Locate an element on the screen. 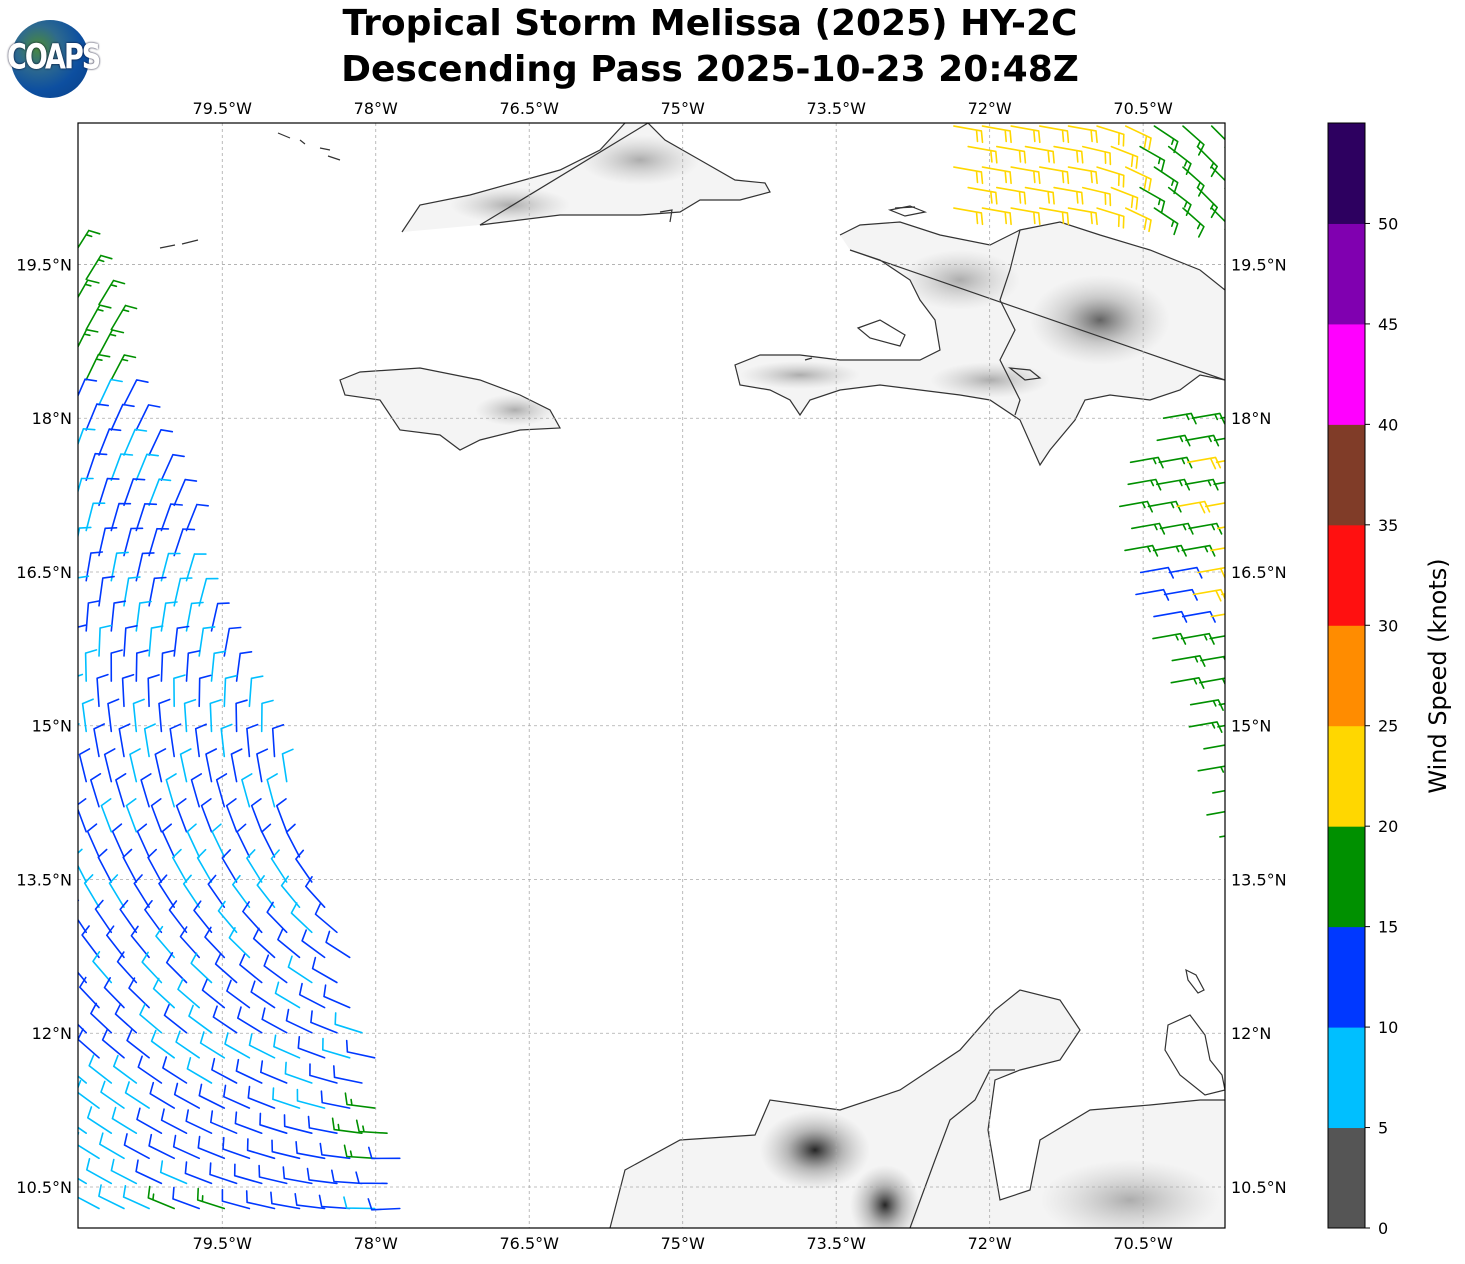 The image size is (1465, 1264). title-line-1: Tropical Storm Melissa (2025) HY-2C is located at coordinates (710, 23).